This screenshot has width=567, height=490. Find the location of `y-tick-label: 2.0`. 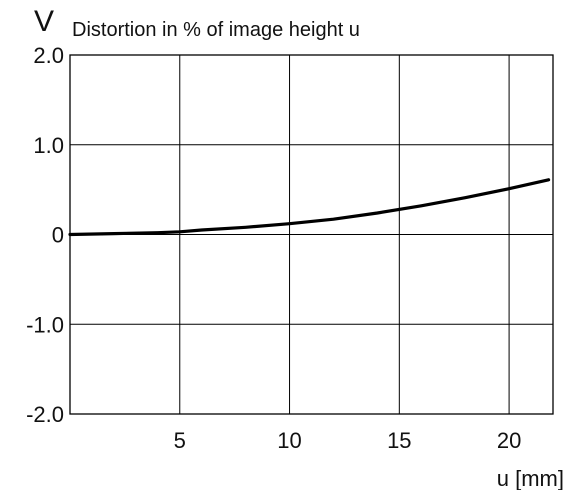

y-tick-label: 2.0 is located at coordinates (48, 55).